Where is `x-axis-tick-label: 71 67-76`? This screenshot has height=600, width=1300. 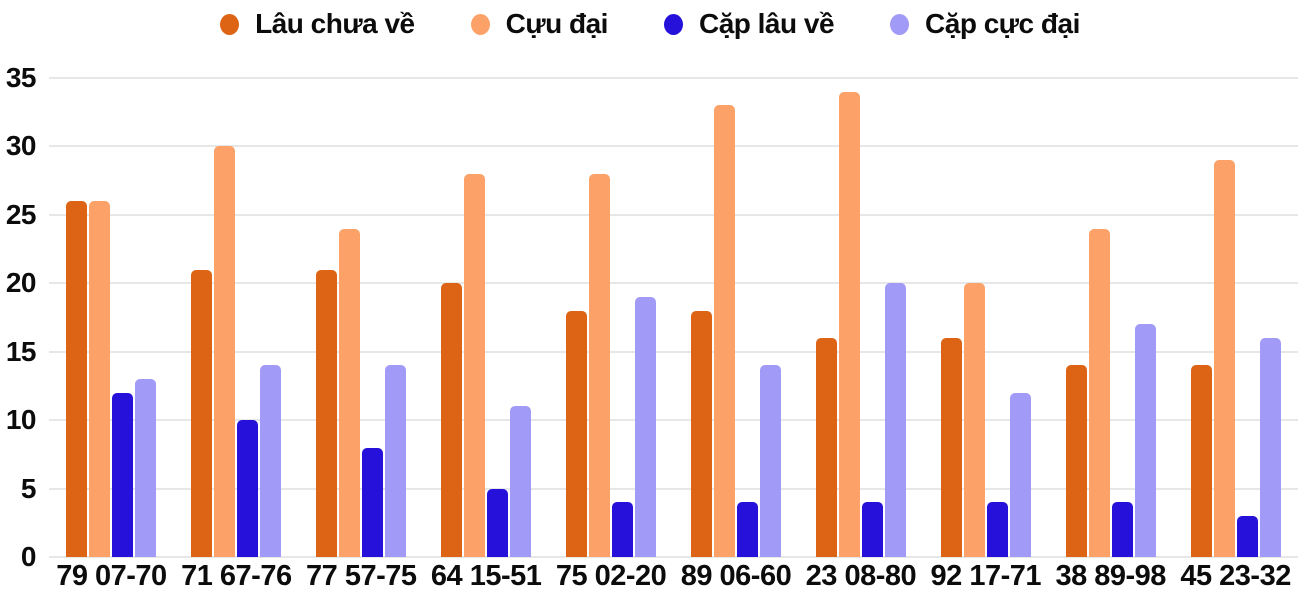 x-axis-tick-label: 71 67-76 is located at coordinates (236, 576).